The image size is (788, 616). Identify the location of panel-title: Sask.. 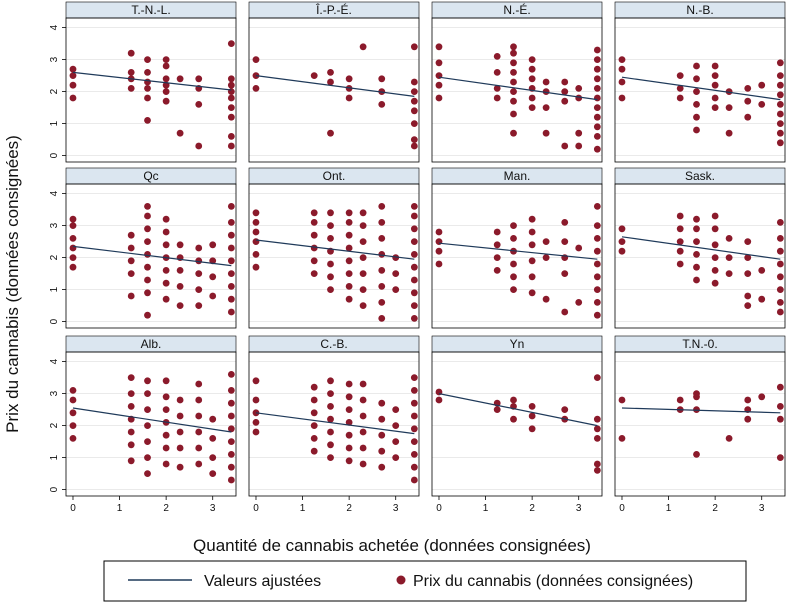
(700, 176).